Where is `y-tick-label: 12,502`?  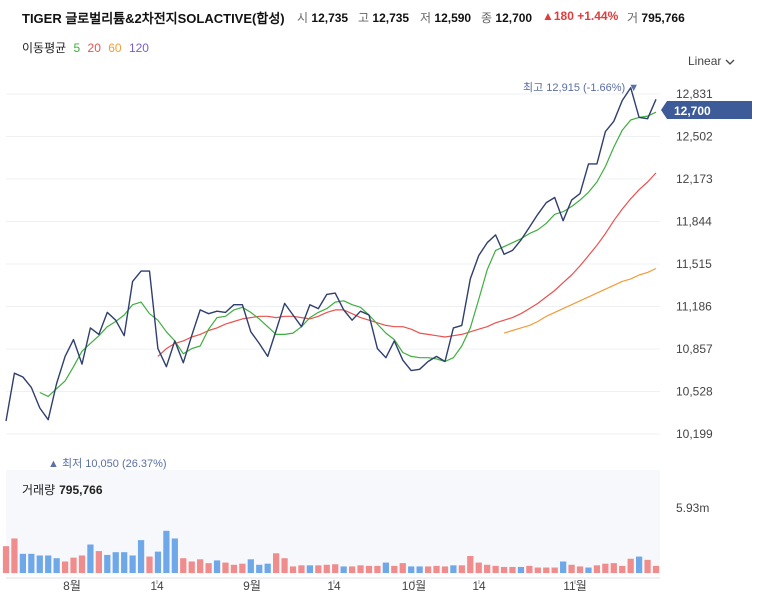 y-tick-label: 12,502 is located at coordinates (694, 137).